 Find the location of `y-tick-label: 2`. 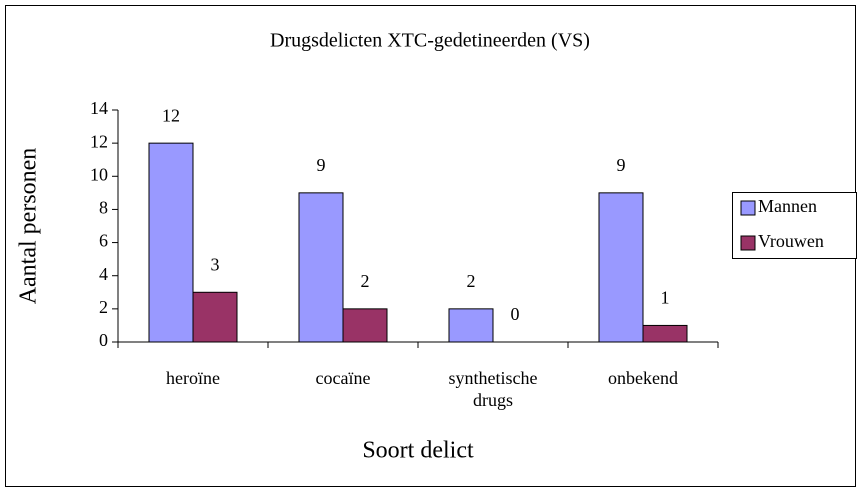

y-tick-label: 2 is located at coordinates (103, 307).